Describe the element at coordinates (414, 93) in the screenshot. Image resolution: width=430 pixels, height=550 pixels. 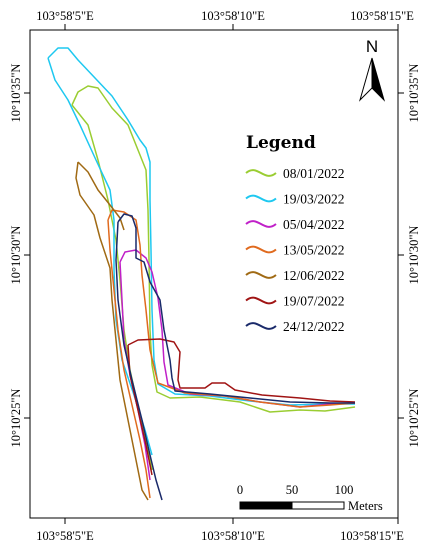
I see `right-tick-label: 10°10'35"N` at that location.